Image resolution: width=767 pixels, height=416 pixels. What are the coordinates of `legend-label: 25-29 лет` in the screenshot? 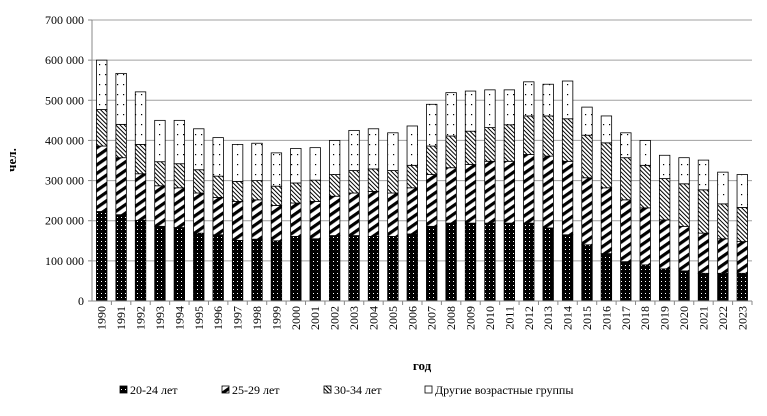 It's located at (256, 390).